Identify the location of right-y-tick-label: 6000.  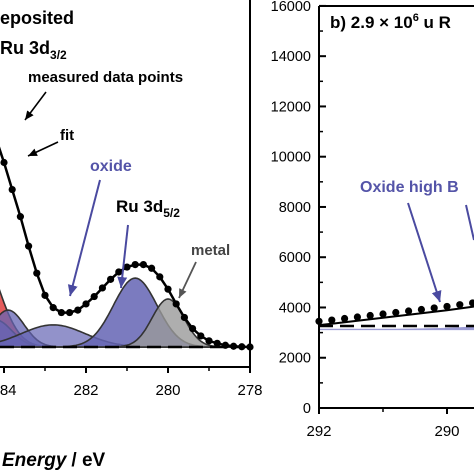
(295, 258).